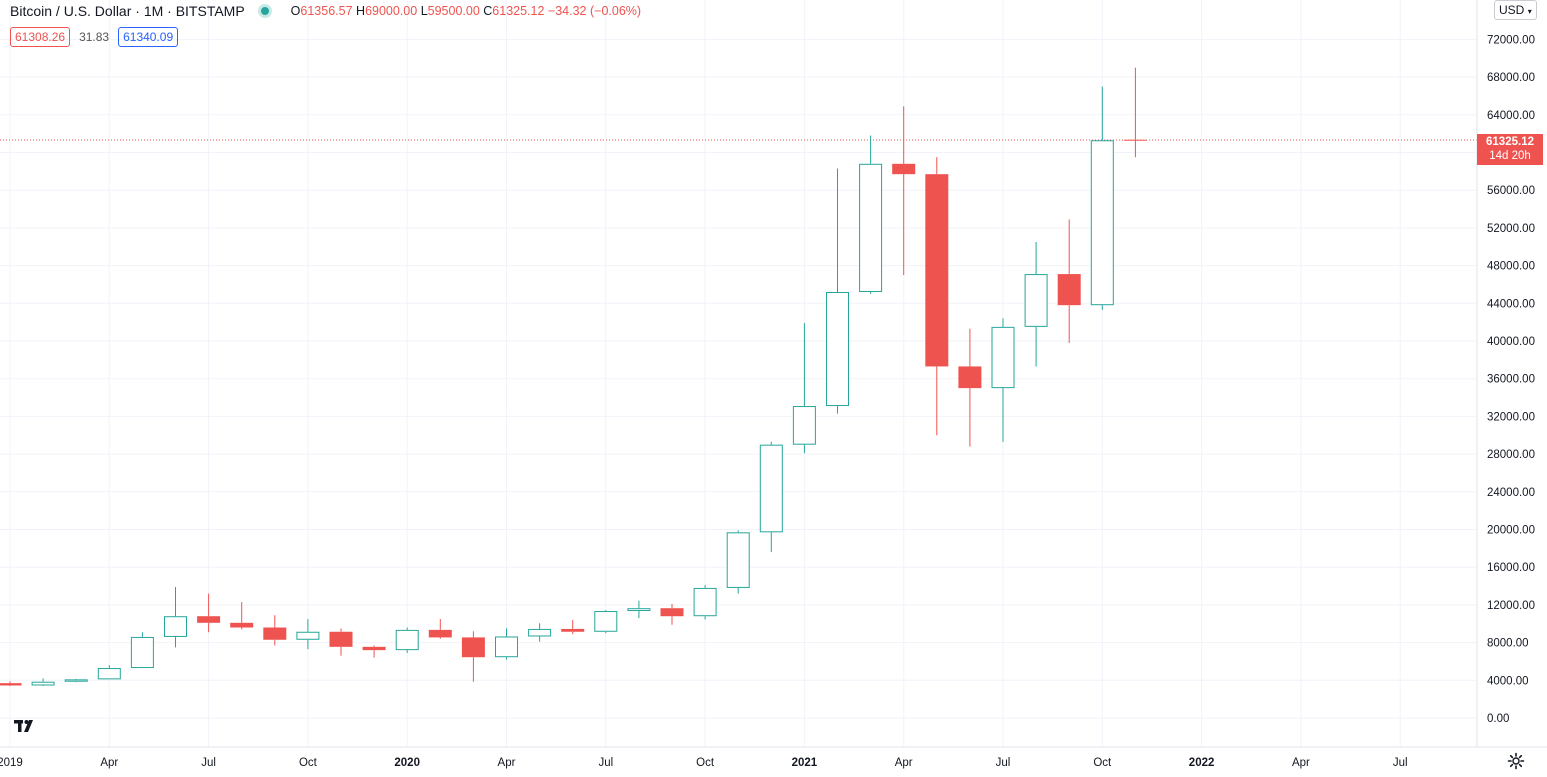  I want to click on price-axis-label: 0.00, so click(1498, 719).